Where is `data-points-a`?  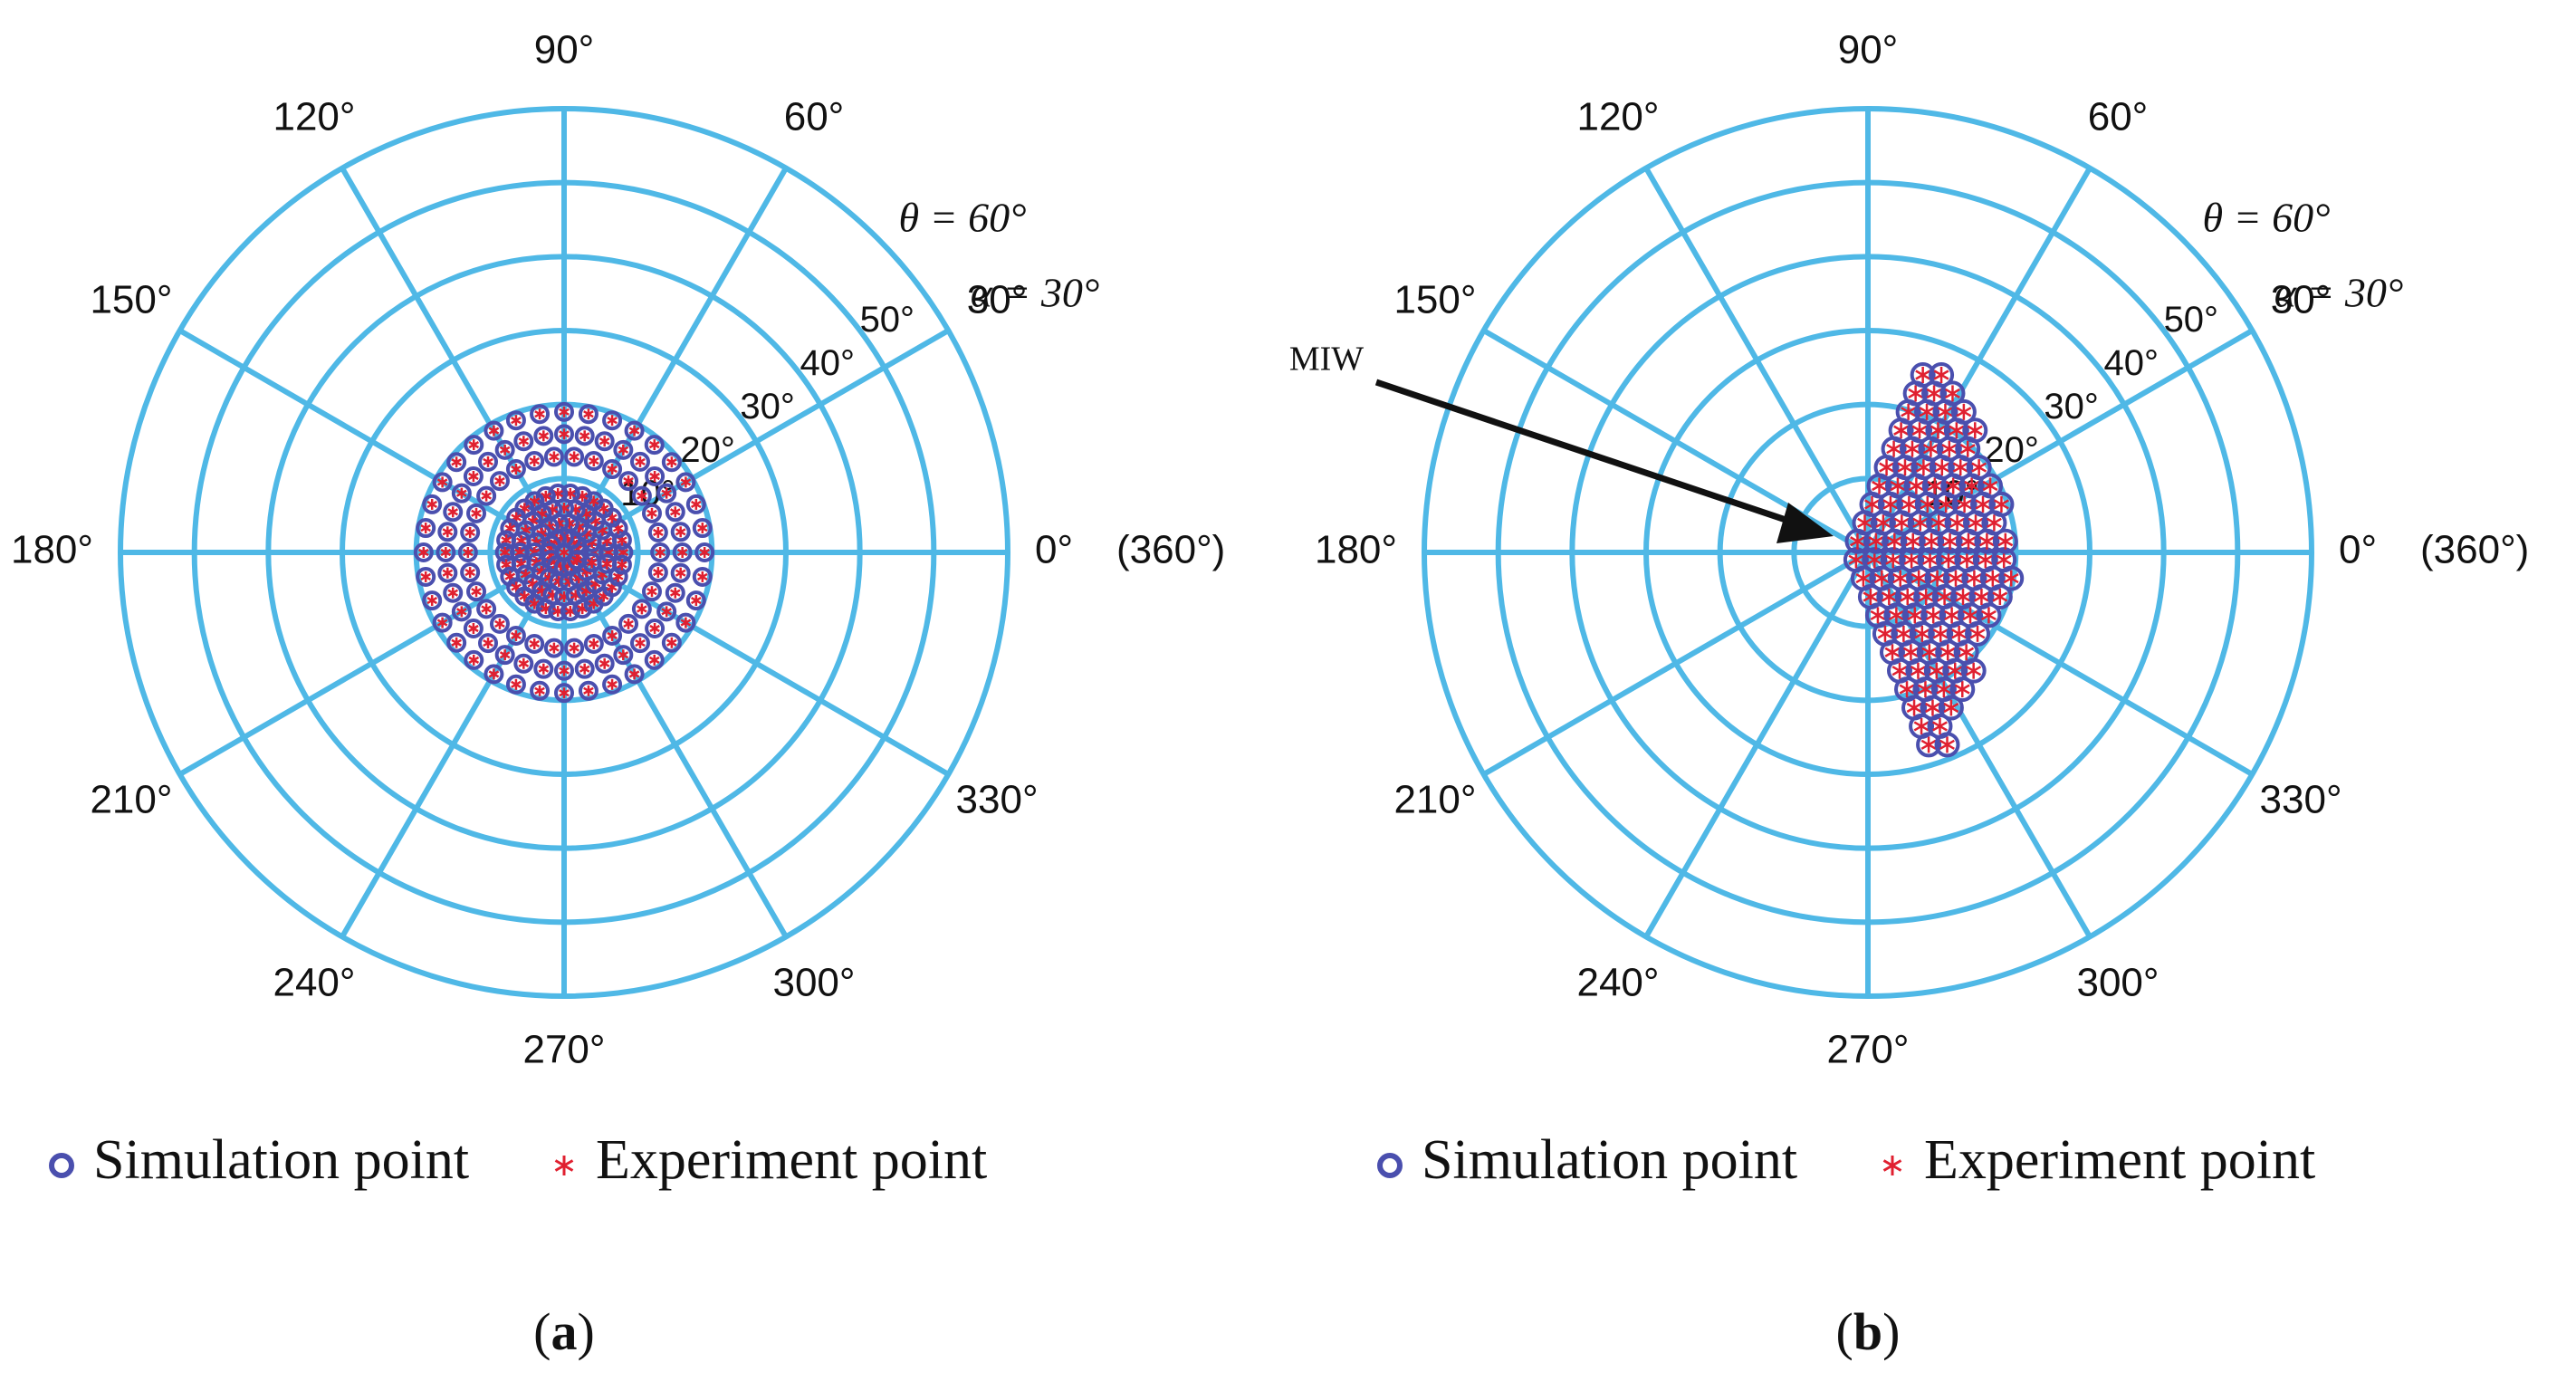 data-points-a is located at coordinates (564, 552).